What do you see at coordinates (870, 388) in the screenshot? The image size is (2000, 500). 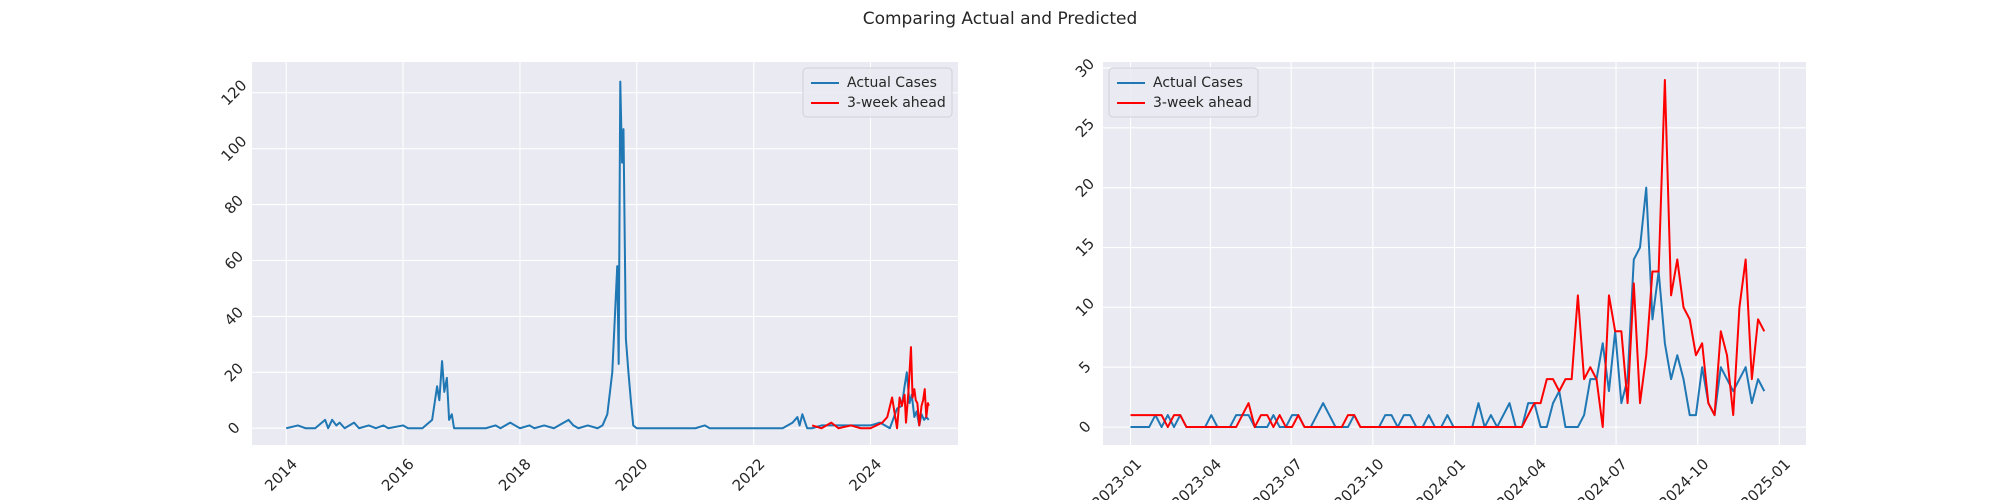 I see `series-line-3-week-ahead` at bounding box center [870, 388].